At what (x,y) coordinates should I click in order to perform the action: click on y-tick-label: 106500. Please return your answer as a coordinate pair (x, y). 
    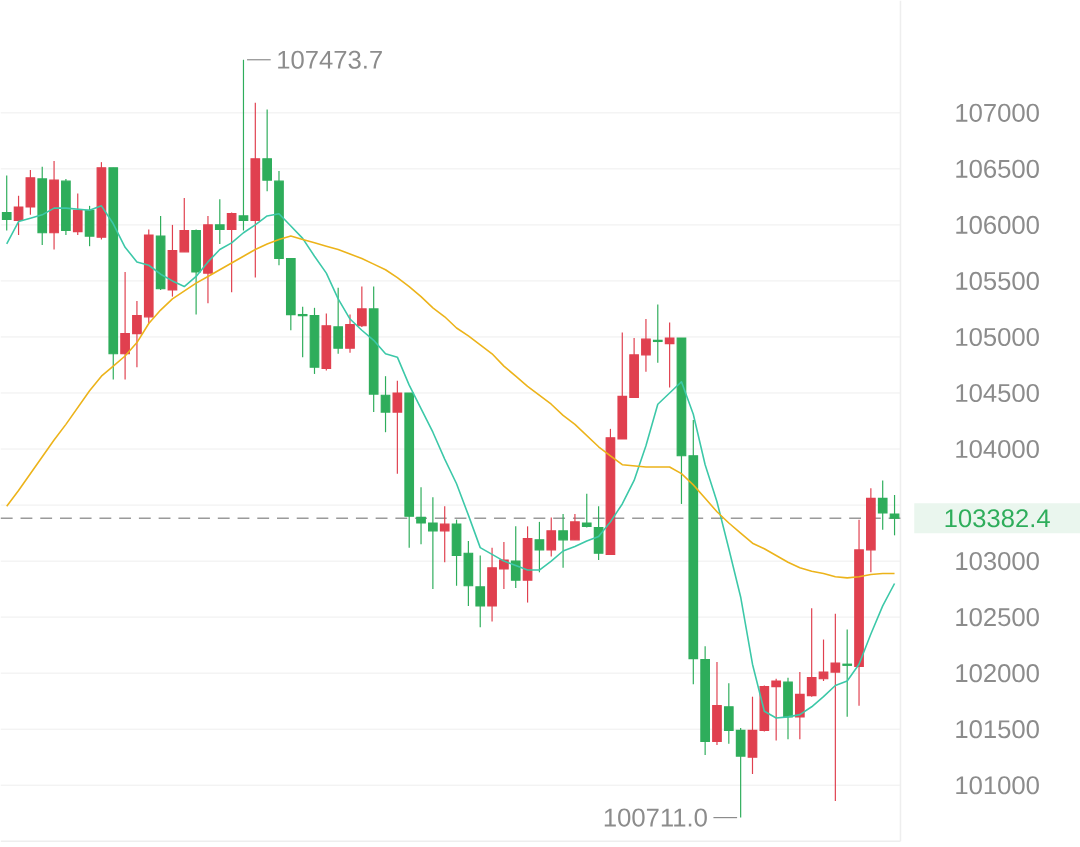
    Looking at the image, I should click on (997, 168).